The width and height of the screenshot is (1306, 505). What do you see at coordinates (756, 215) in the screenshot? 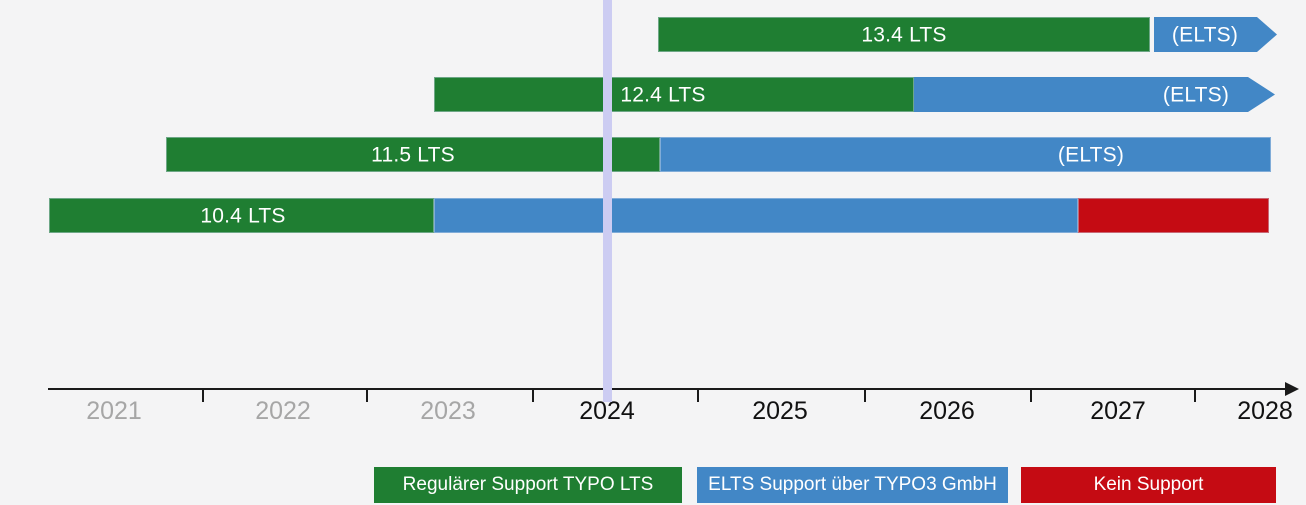
I see `bar-segment-10.4-lts-elts` at bounding box center [756, 215].